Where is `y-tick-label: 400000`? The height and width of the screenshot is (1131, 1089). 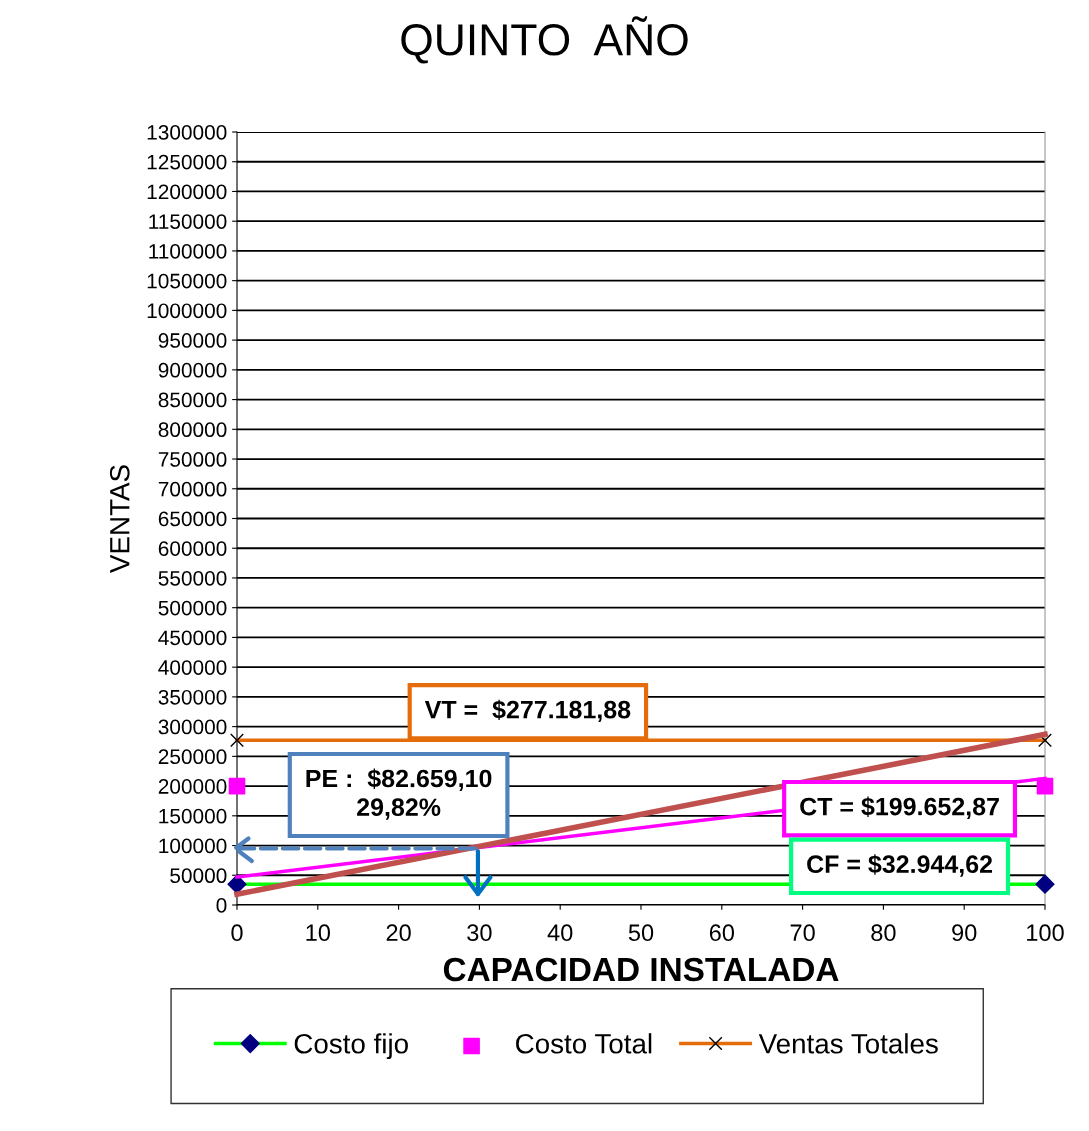
y-tick-label: 400000 is located at coordinates (192, 667).